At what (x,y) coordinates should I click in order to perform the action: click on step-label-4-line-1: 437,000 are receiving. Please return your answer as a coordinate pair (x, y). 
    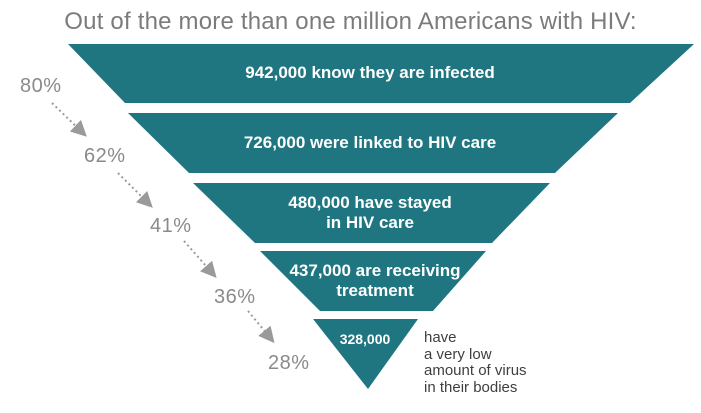
    Looking at the image, I should click on (375, 270).